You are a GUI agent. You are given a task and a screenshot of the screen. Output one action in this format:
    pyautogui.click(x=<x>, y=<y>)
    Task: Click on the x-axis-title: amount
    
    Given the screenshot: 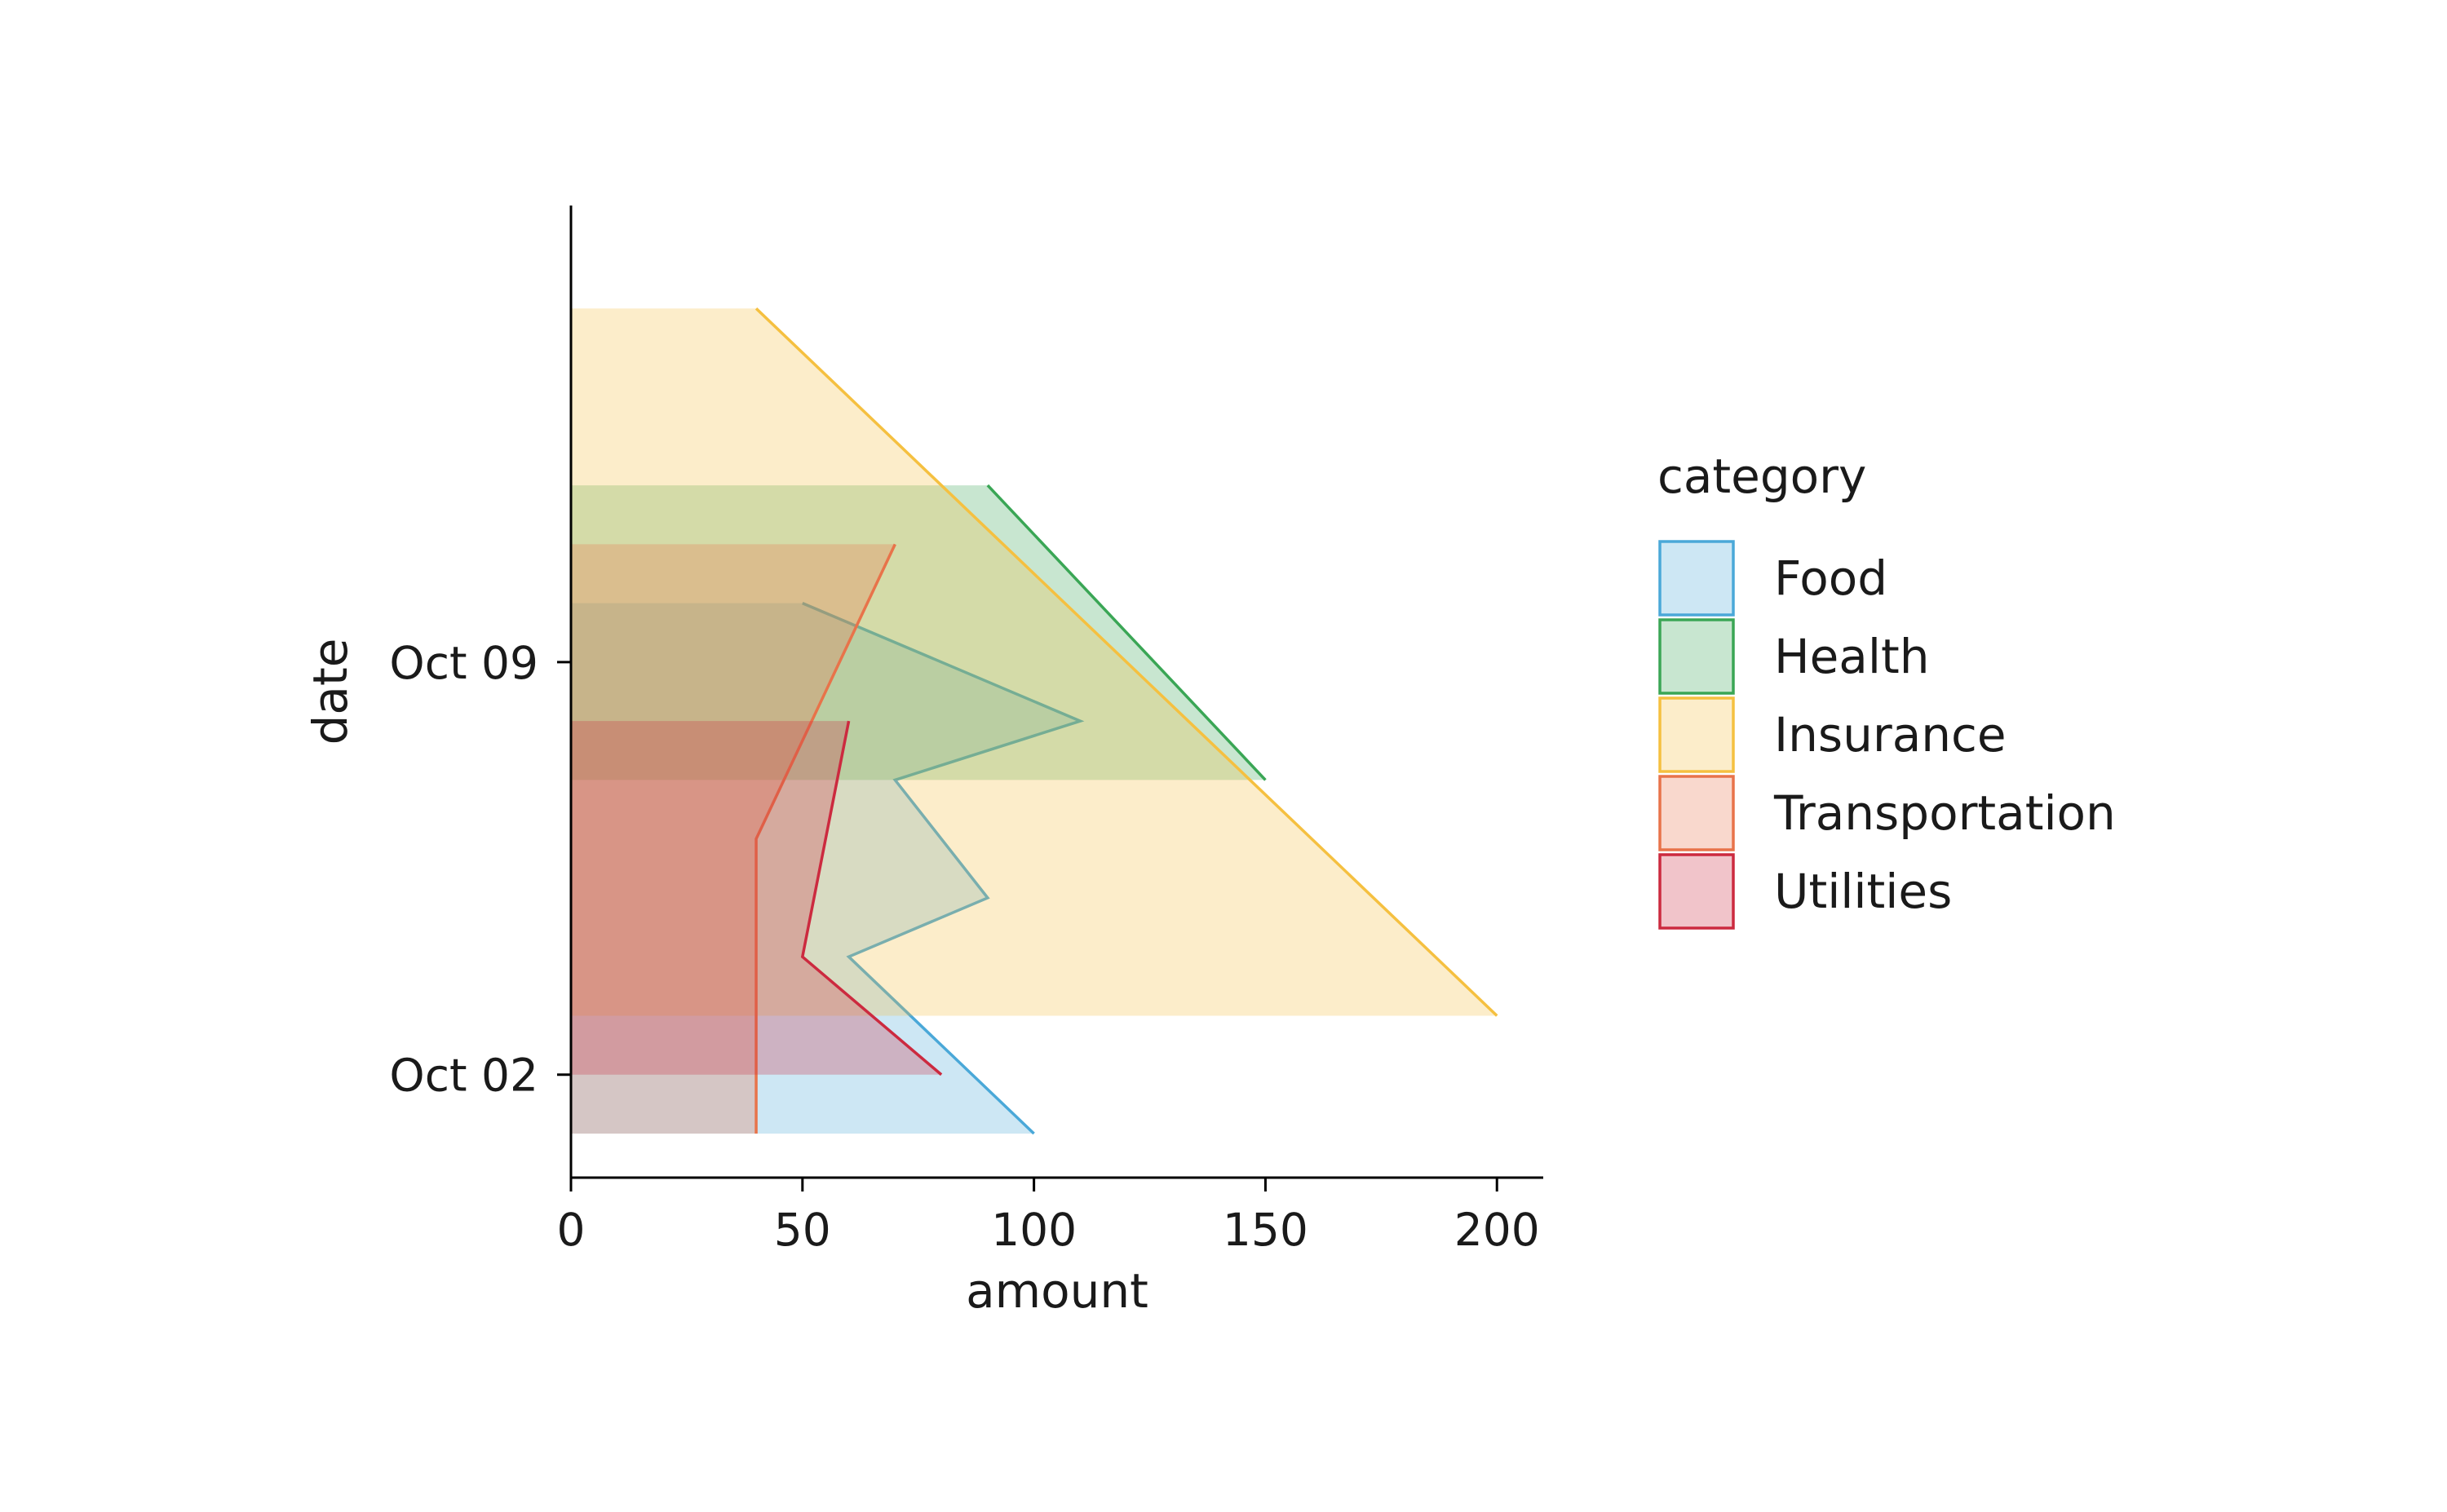 What is the action you would take?
    pyautogui.click(x=1057, y=1291)
    